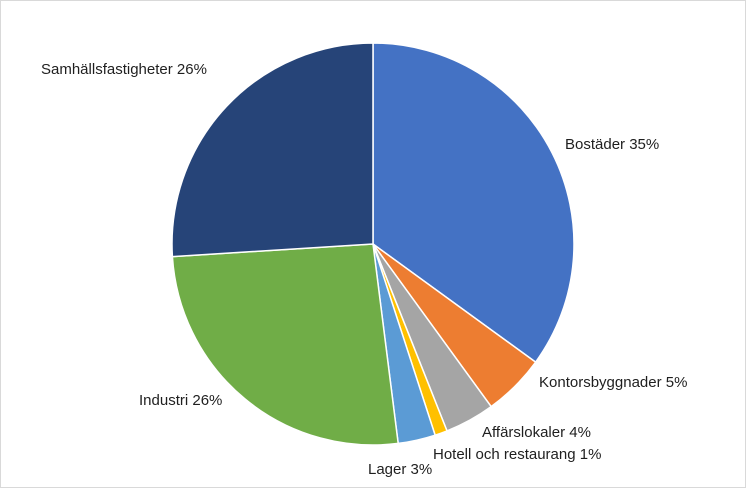  Describe the element at coordinates (124, 69) in the screenshot. I see `slice-label-samhallsfastigheter: Samhällsfastigheter 26%` at that location.